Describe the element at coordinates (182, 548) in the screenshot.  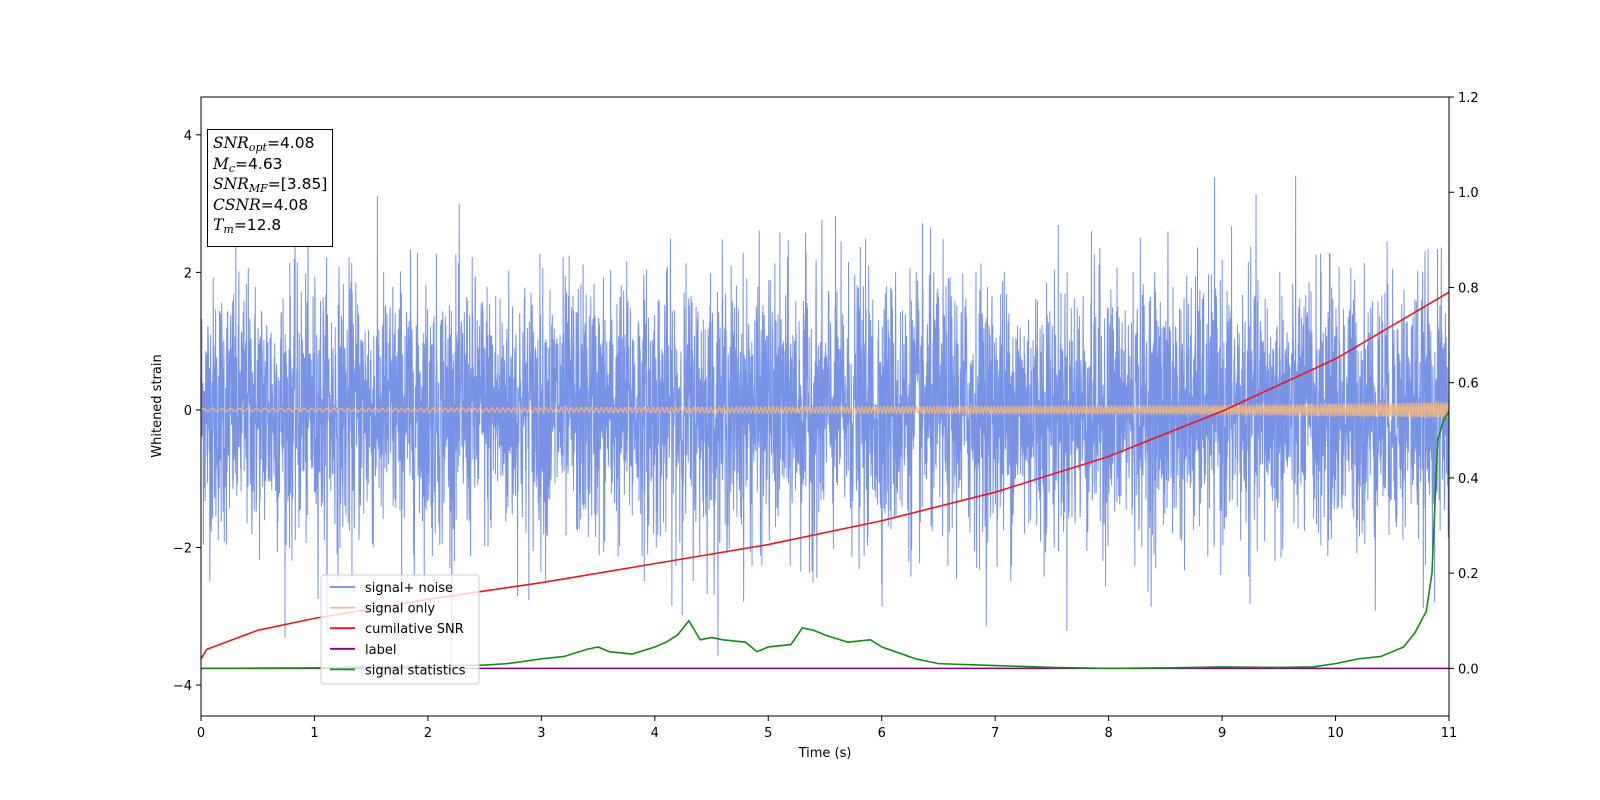
I see `y-left-tick-label: −2` at that location.